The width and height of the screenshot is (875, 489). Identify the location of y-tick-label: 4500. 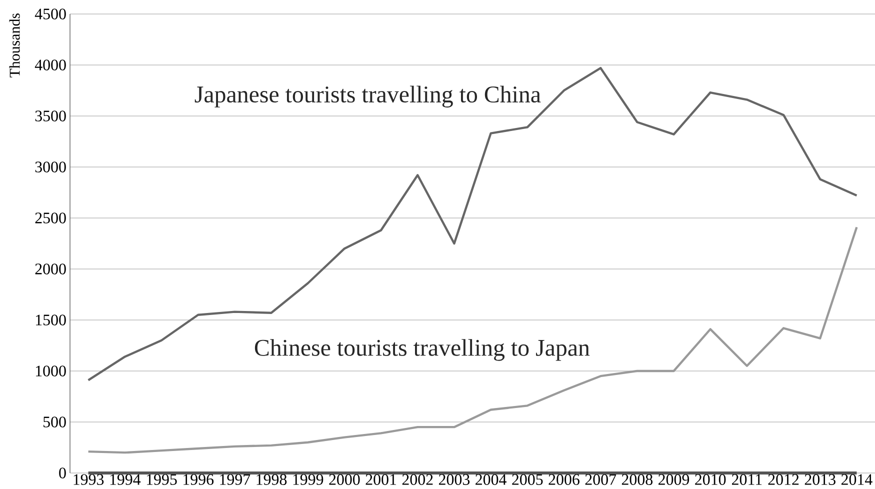
(50, 14).